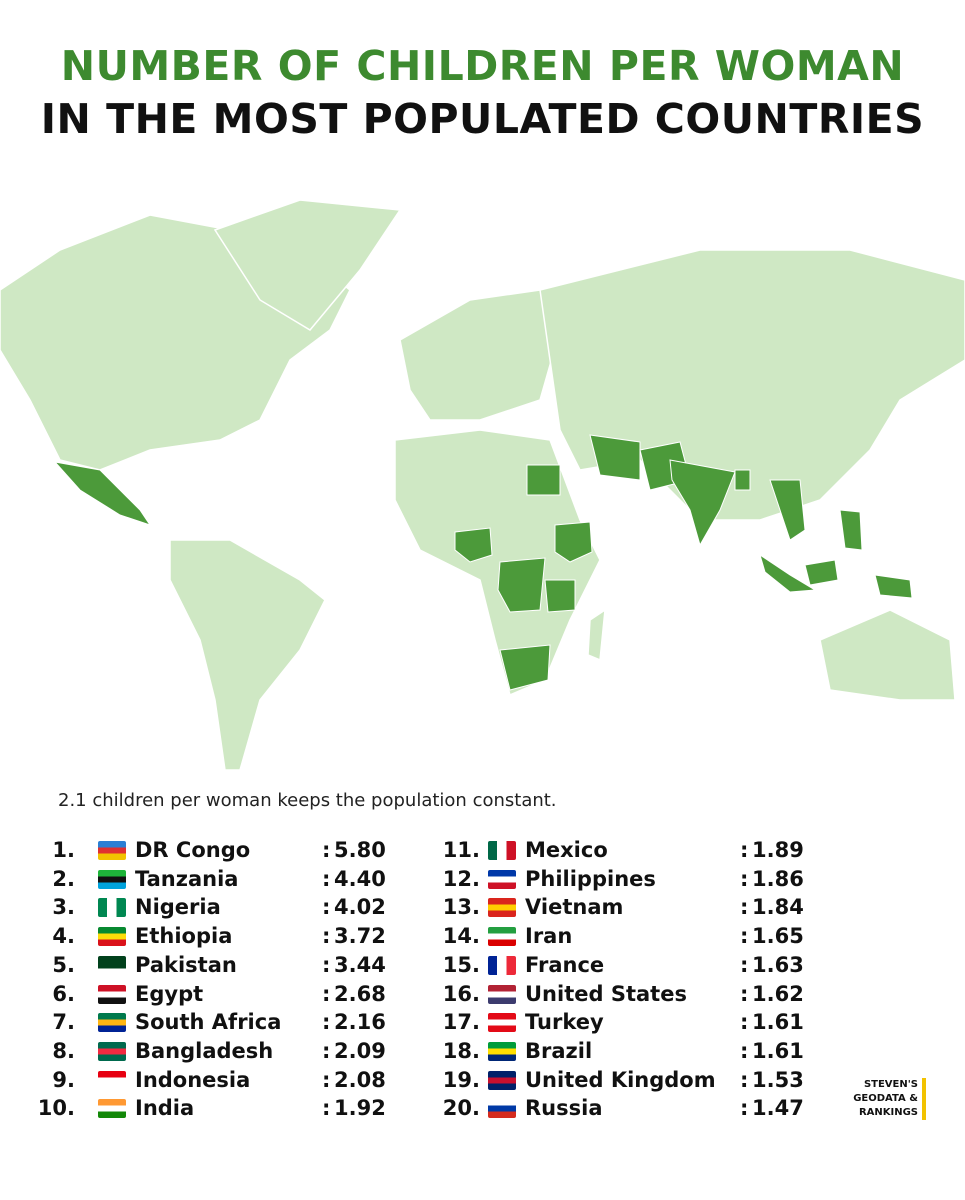 The width and height of the screenshot is (965, 1200). I want to click on ranking-row: 16. United States:1.62, so click(630, 994).